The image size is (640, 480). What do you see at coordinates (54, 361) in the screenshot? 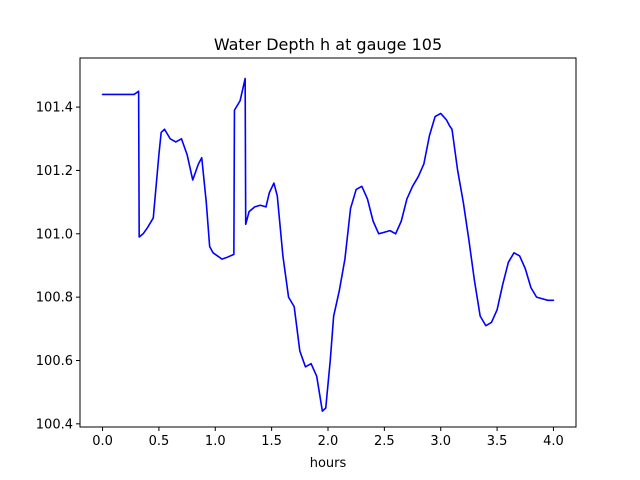
I see `y-tick-label: 100.6` at bounding box center [54, 361].